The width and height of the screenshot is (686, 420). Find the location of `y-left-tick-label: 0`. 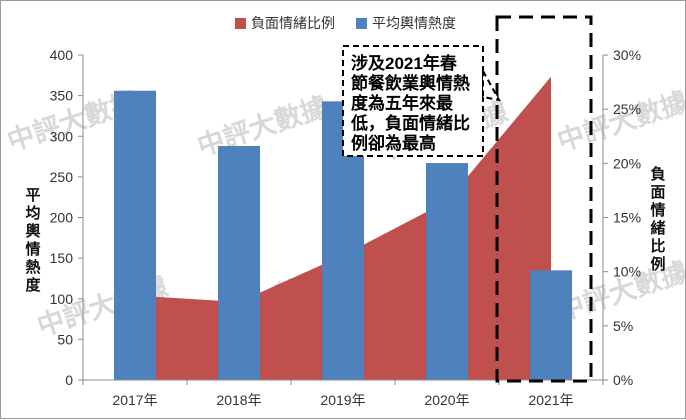

y-left-tick-label: 0 is located at coordinates (69, 380).